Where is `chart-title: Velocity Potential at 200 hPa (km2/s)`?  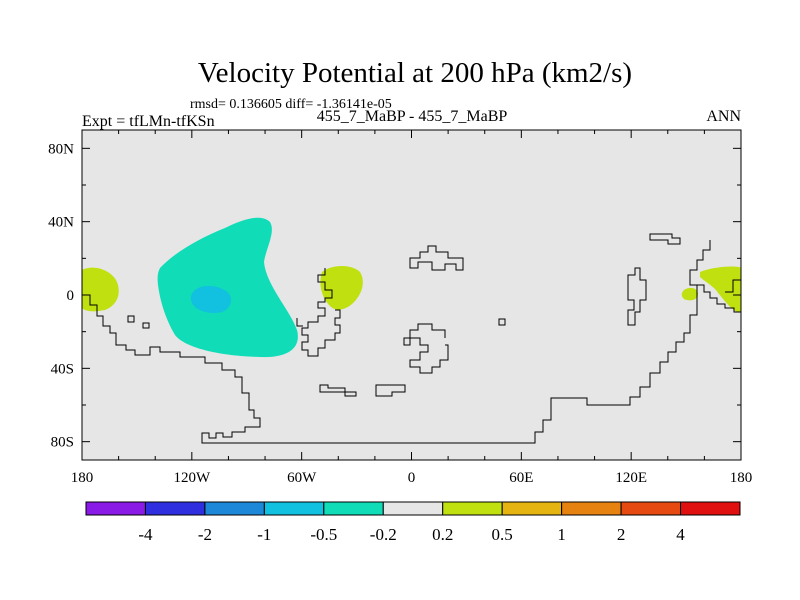 chart-title: Velocity Potential at 200 hPa (km2/s) is located at coordinates (415, 73).